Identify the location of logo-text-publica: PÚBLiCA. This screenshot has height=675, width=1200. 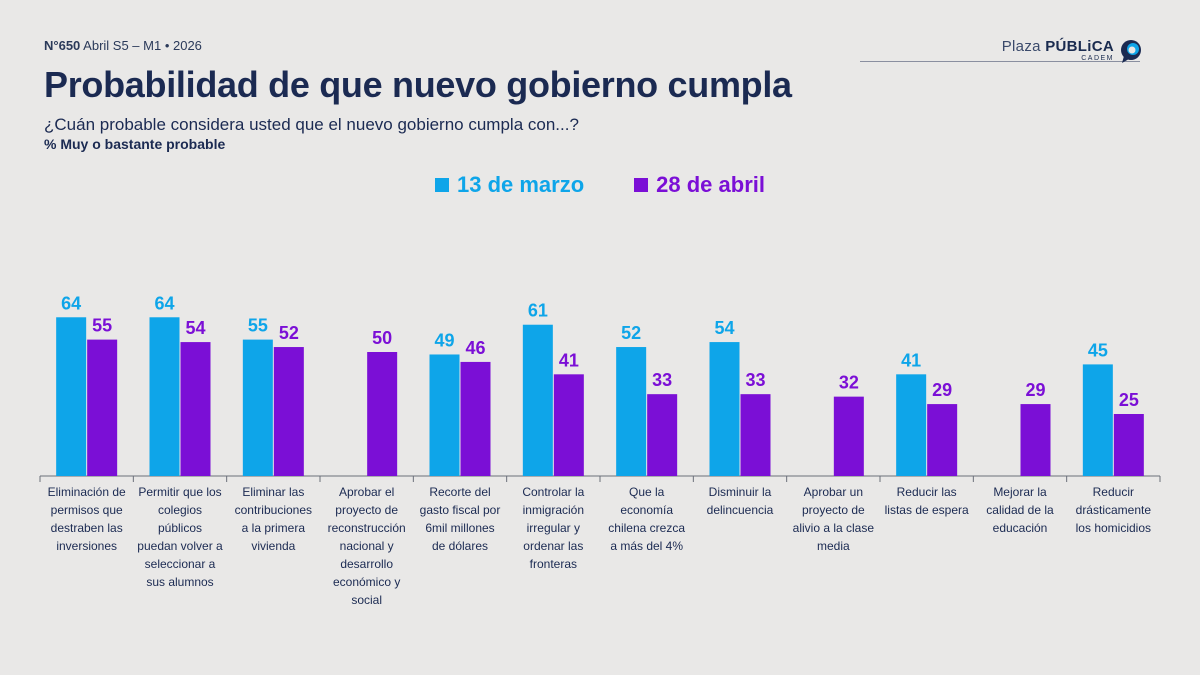
(1079, 46).